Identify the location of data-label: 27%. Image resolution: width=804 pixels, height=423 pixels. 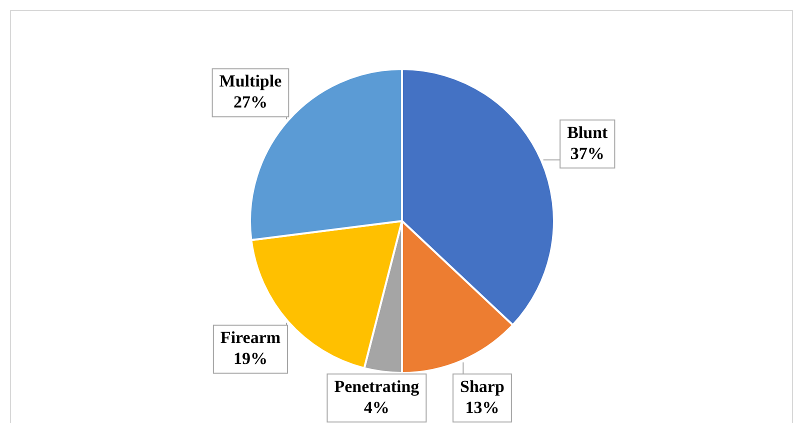
(250, 102).